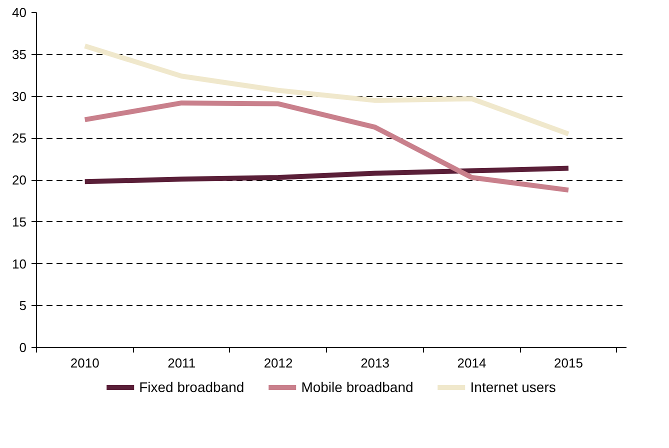  I want to click on x-tick-label: 2013, so click(375, 363).